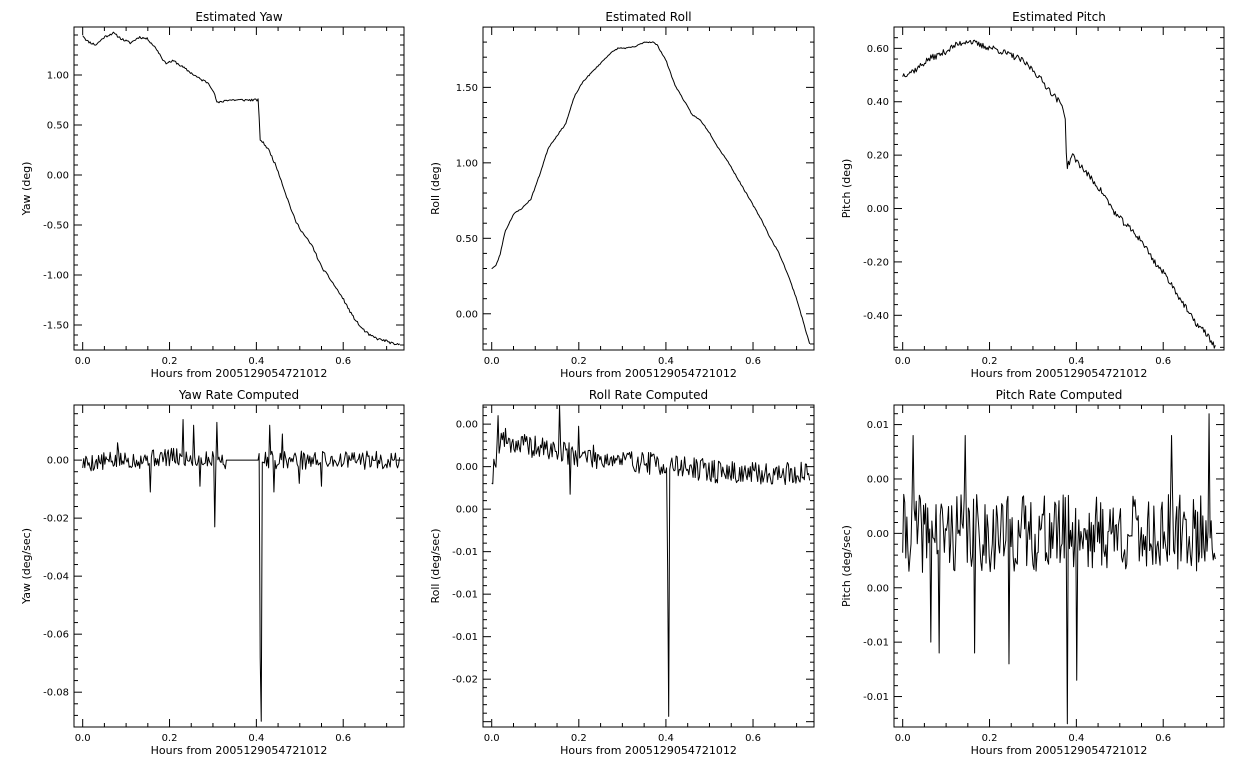  Describe the element at coordinates (648, 395) in the screenshot. I see `chart-title: Roll Rate Computed` at that location.